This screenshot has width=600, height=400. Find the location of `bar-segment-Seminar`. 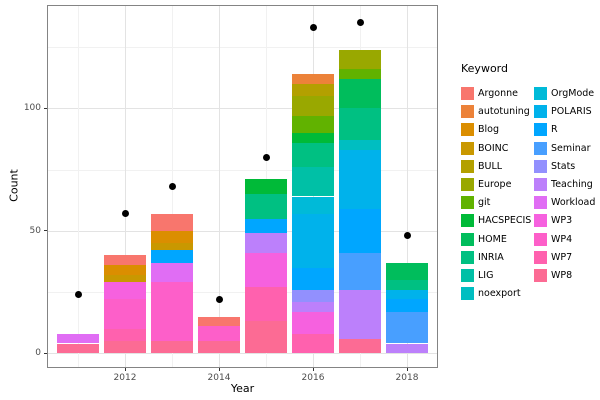

bar-segment-Seminar is located at coordinates (360, 271).